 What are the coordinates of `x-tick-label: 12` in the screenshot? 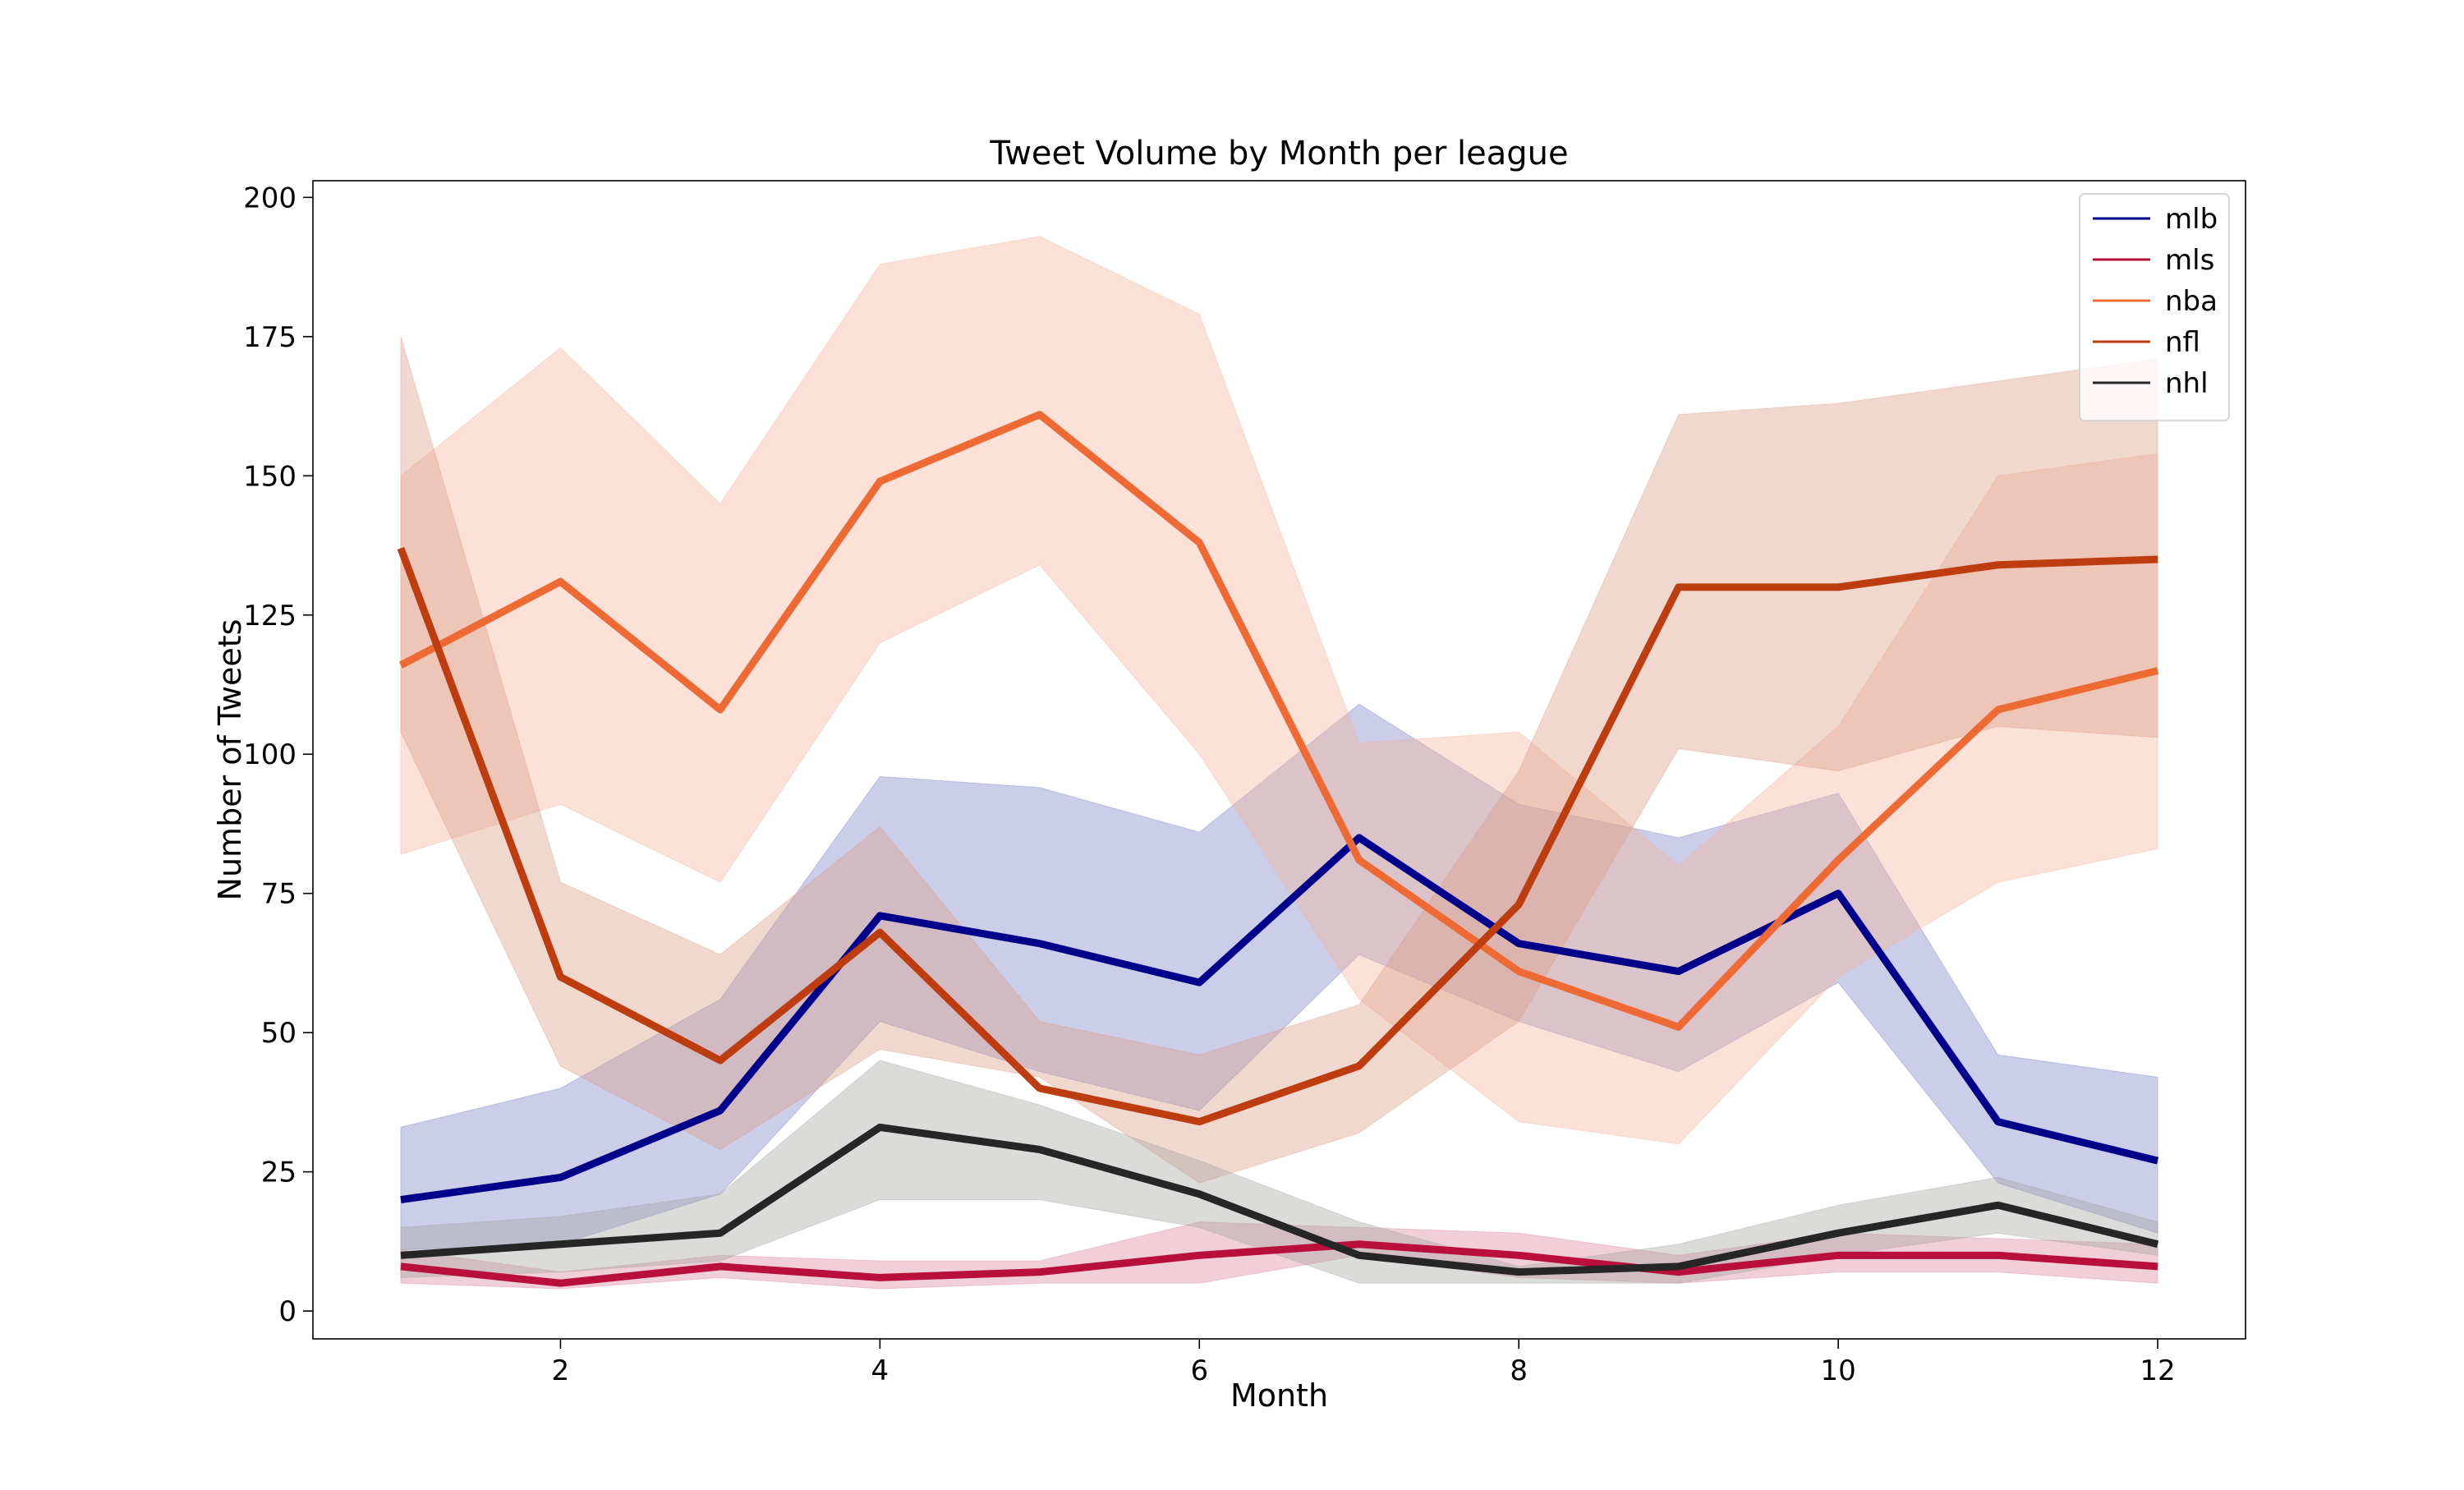 It's located at (2157, 1370).